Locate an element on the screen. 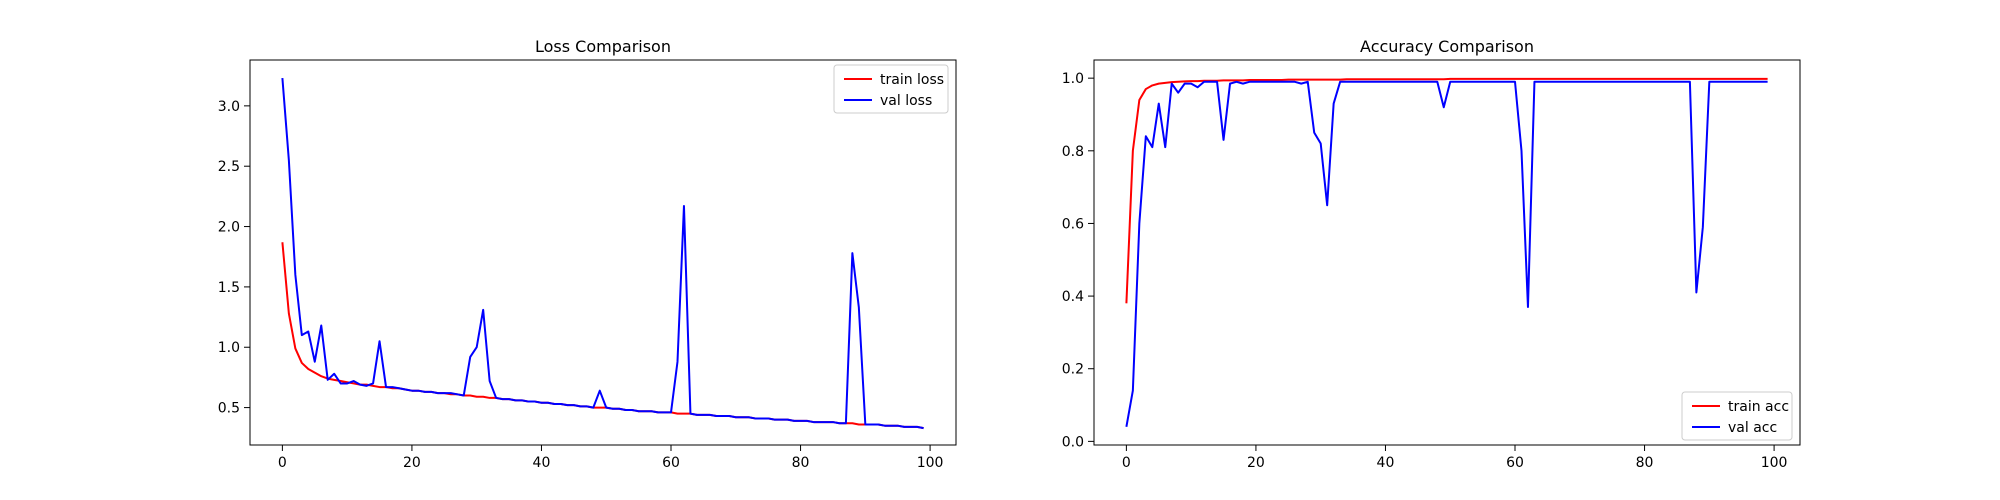 Image resolution: width=2000 pixels, height=500 pixels. accuracy-chart-title: Accuracy Comparison is located at coordinates (1447, 46).